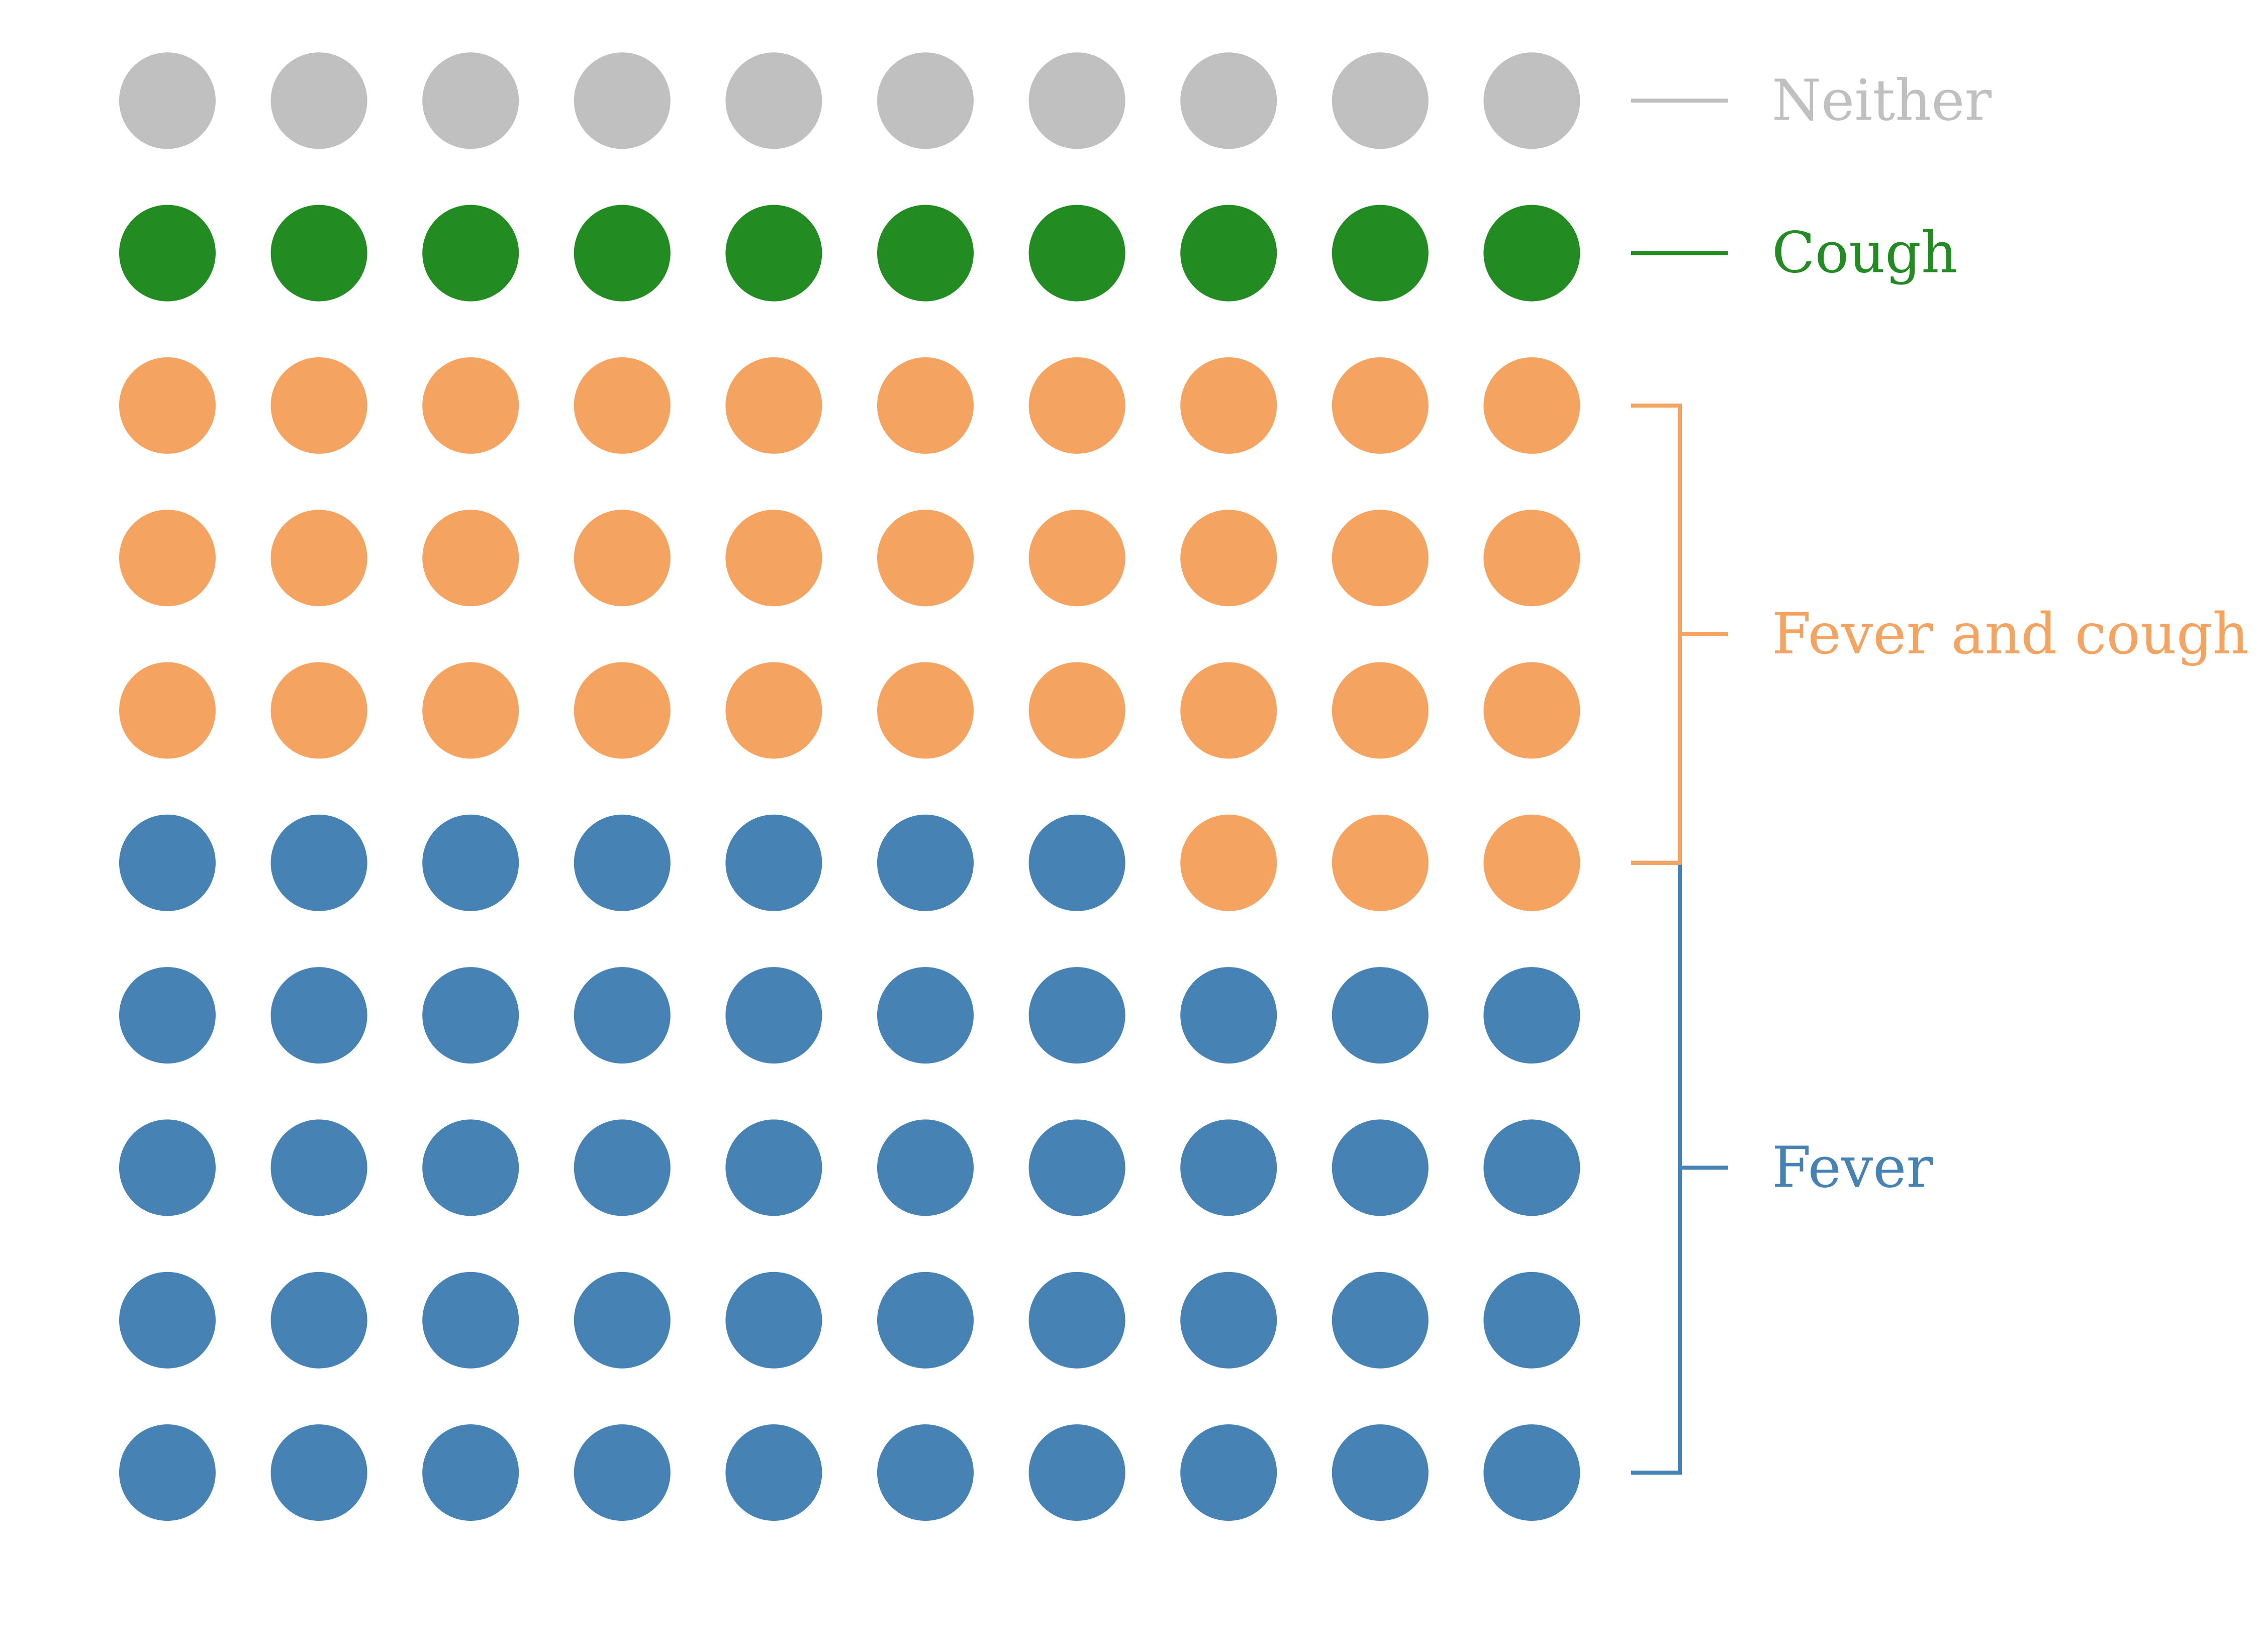 This screenshot has width=2268, height=1646. I want to click on legend-label-neither: Neither, so click(1882, 101).